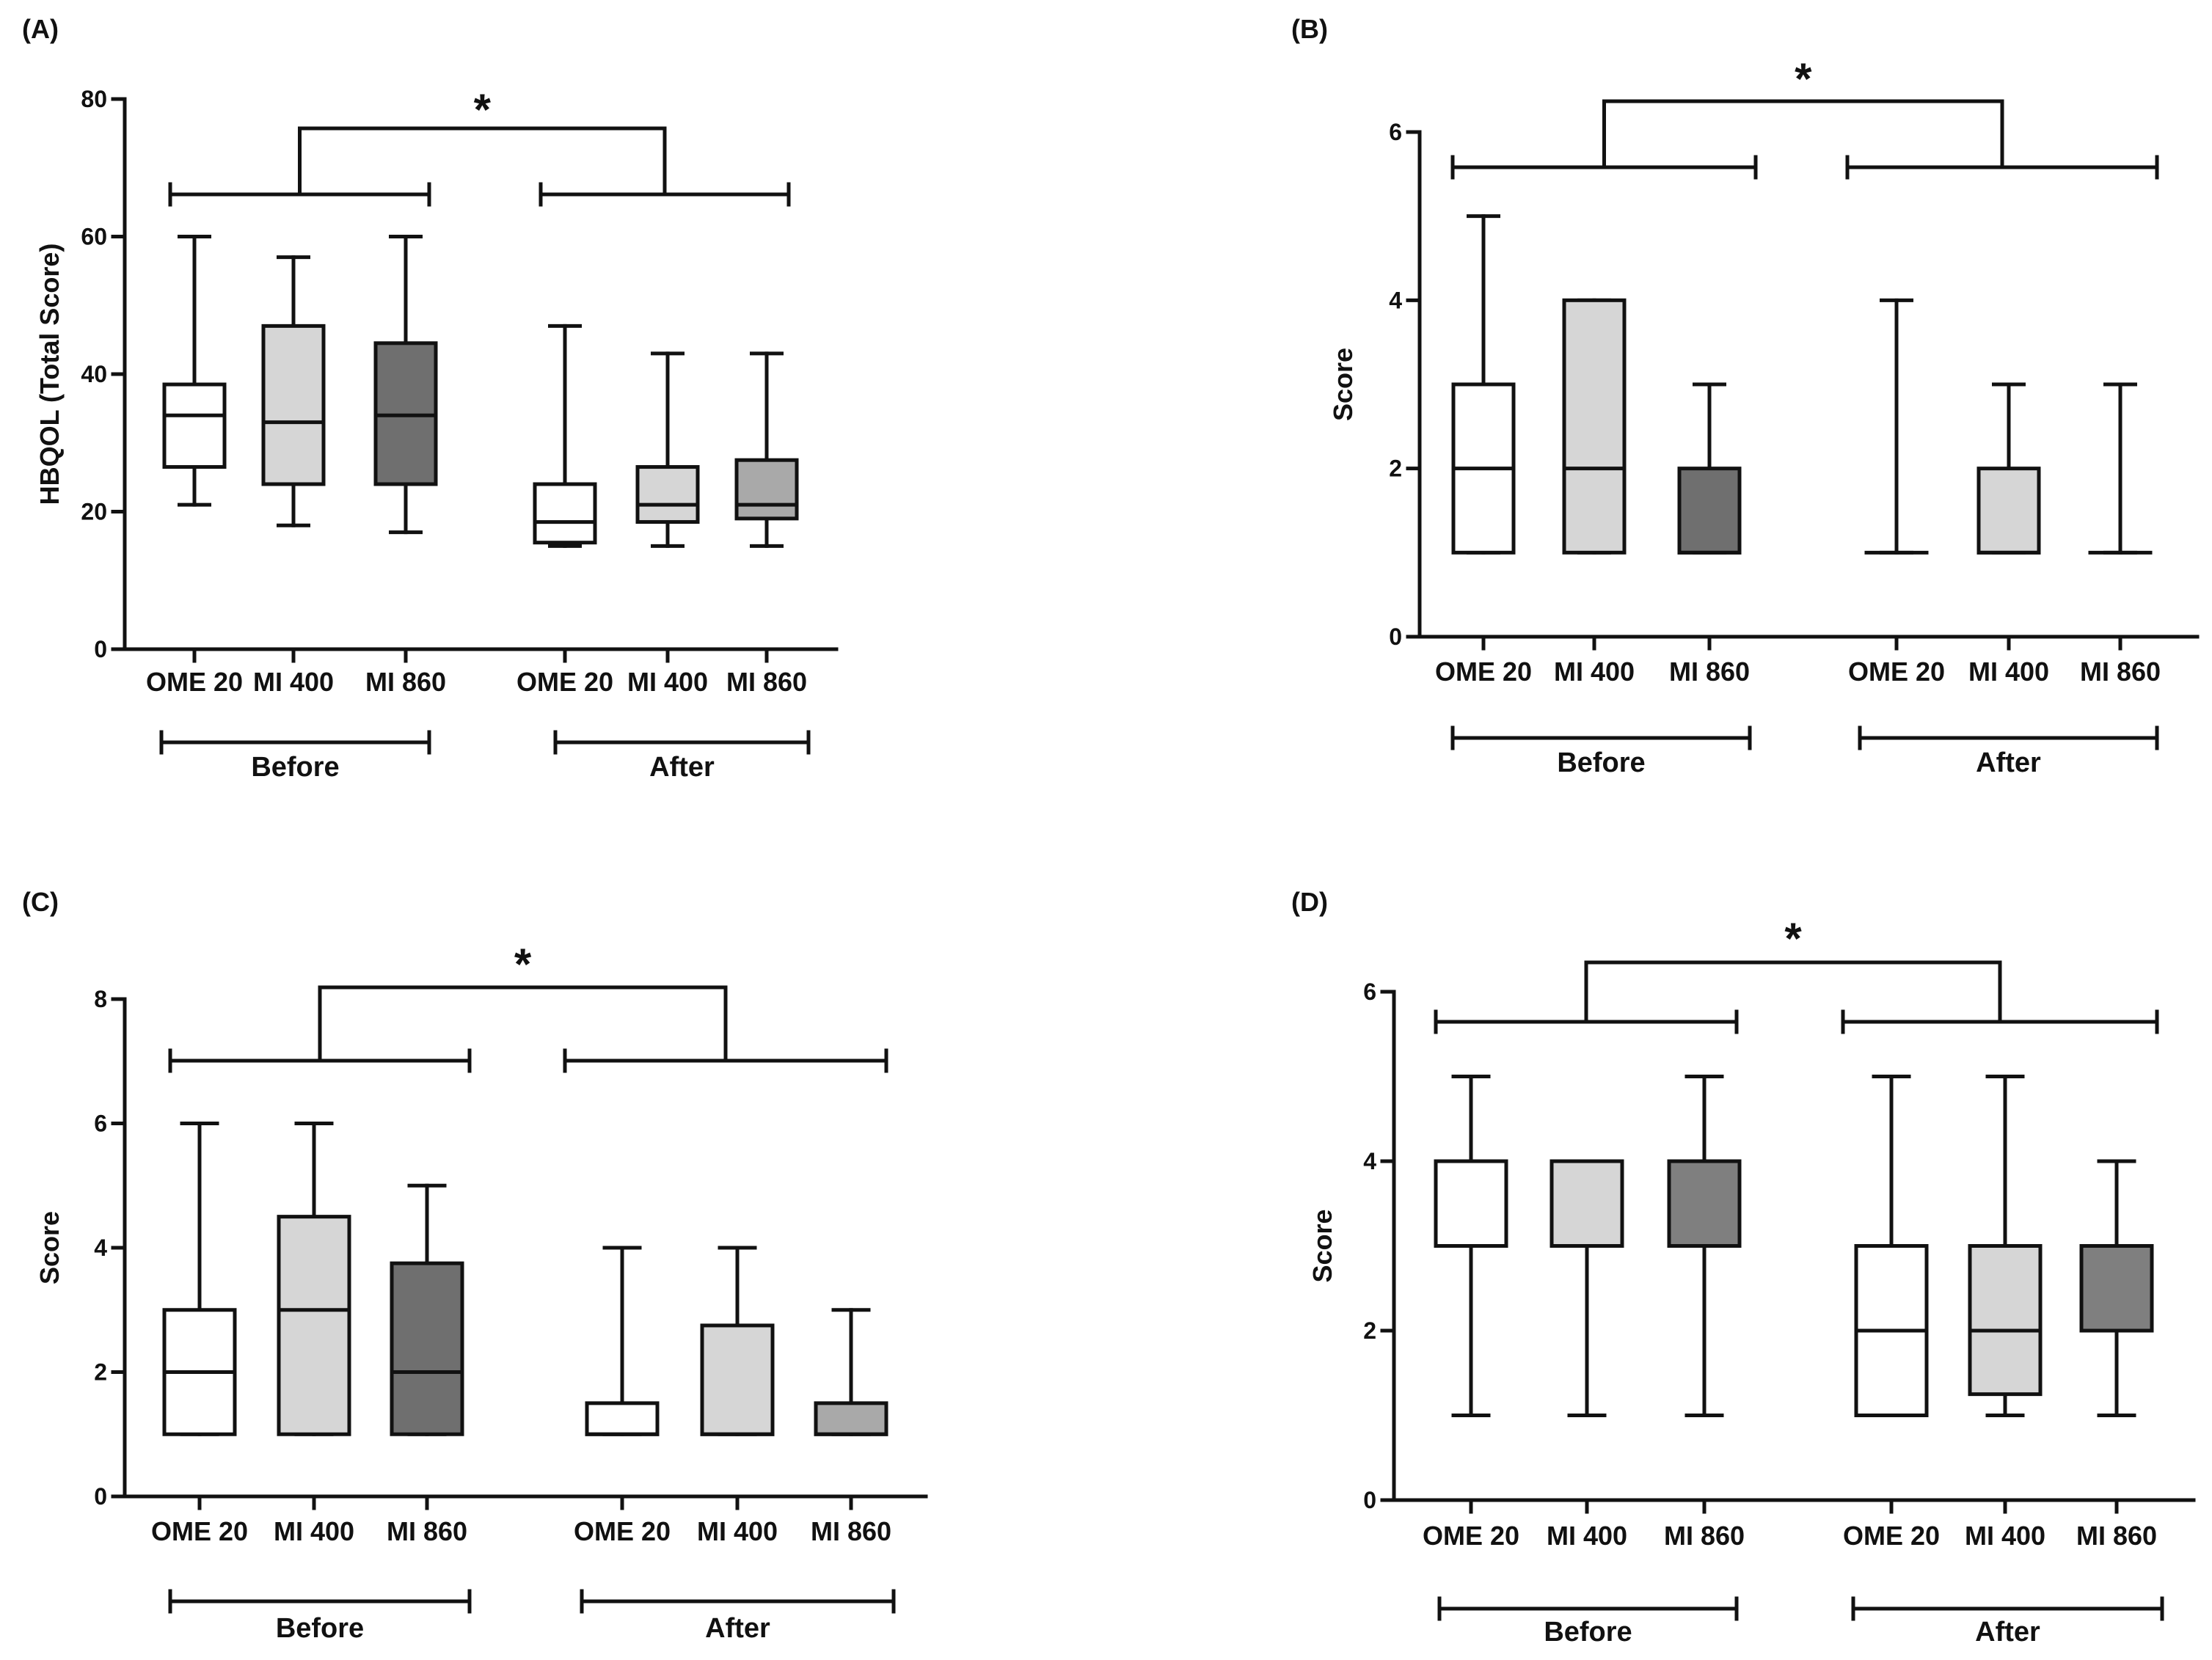 The width and height of the screenshot is (2212, 1660). Describe the element at coordinates (1891, 1313) in the screenshot. I see `box-after-ome-20: OME 20` at that location.